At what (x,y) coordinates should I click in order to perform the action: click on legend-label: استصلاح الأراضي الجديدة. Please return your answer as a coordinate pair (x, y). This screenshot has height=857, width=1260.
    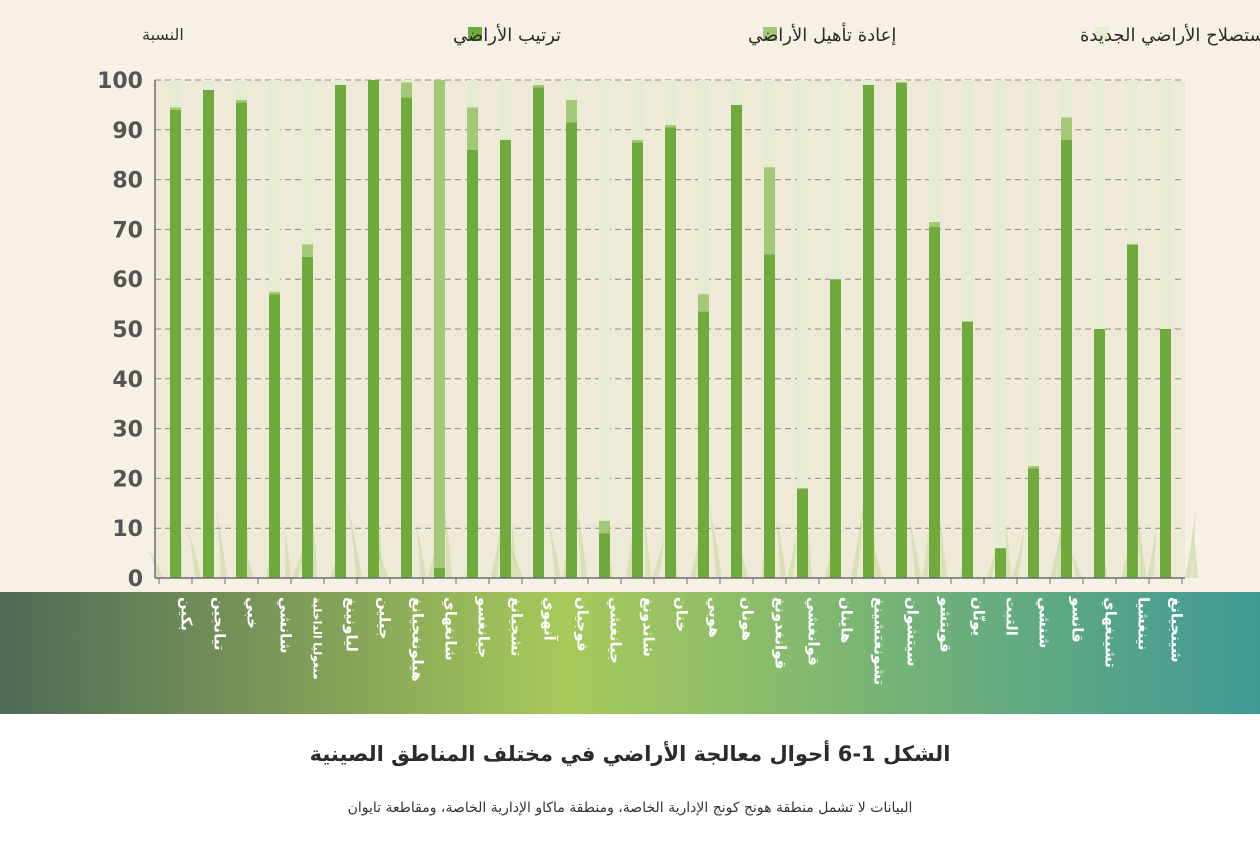
    Looking at the image, I should click on (1170, 35).